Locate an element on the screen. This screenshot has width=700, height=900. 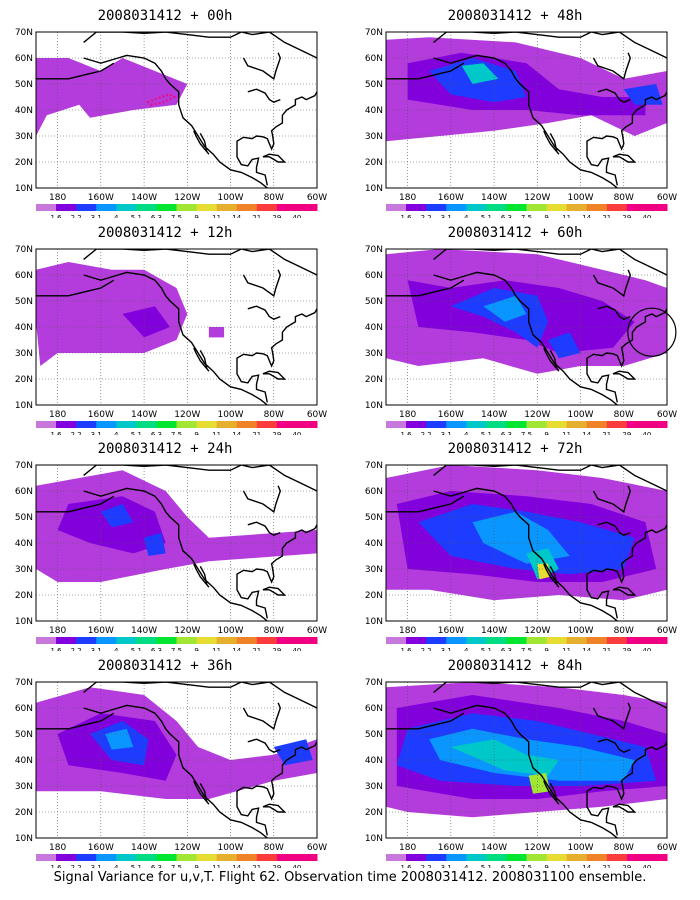
coastlines is located at coordinates (526, 760).